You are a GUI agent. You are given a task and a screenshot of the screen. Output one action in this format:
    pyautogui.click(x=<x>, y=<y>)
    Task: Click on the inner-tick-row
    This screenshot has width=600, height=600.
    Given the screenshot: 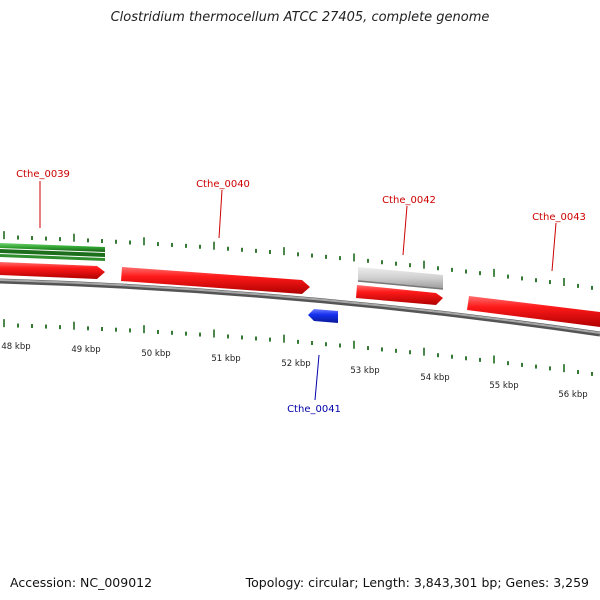 What is the action you would take?
    pyautogui.click(x=298, y=347)
    